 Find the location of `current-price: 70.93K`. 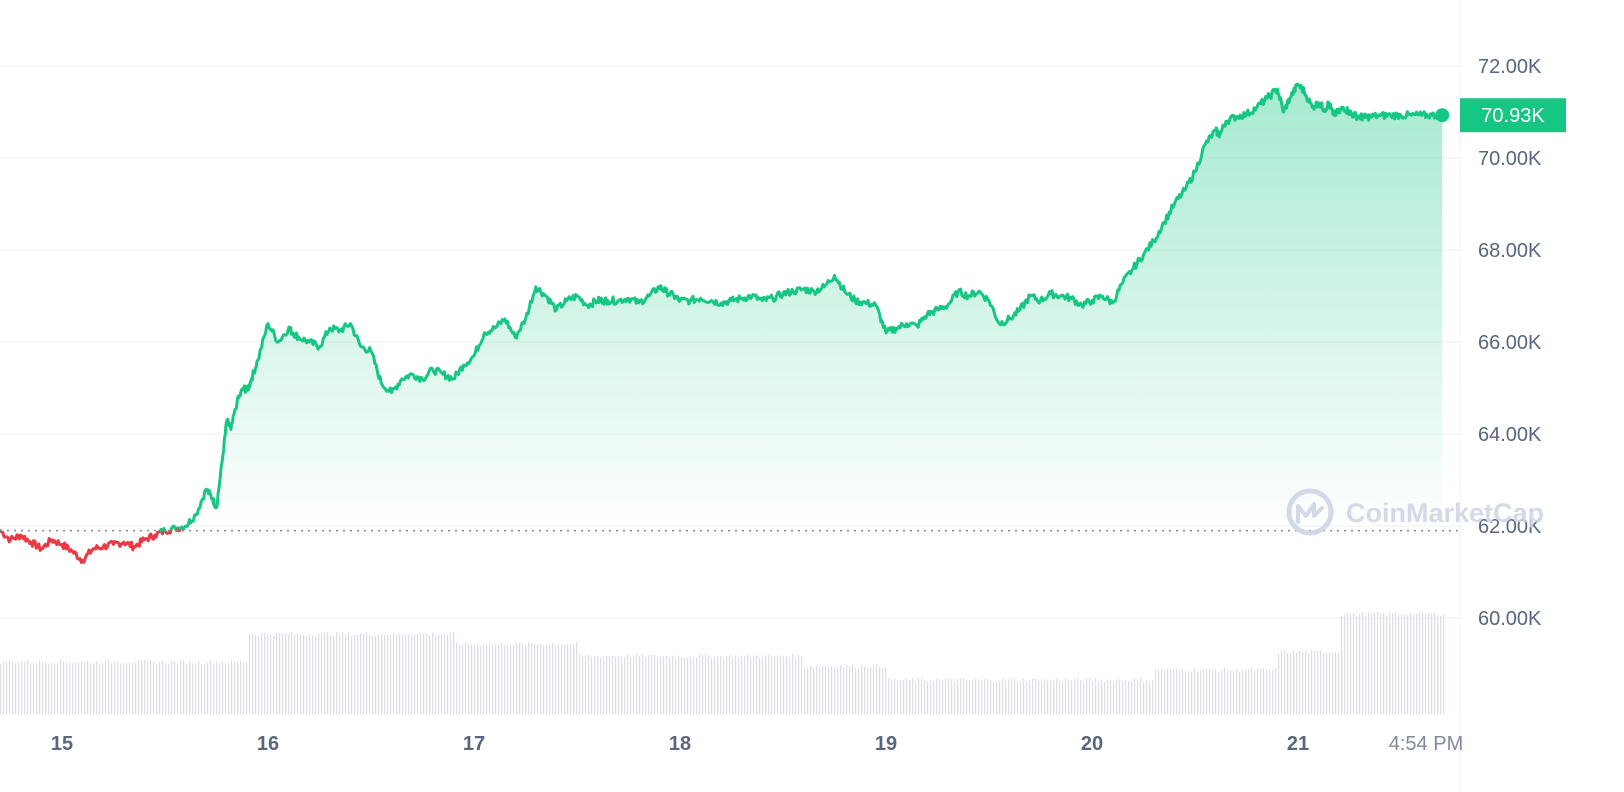

current-price: 70.93K is located at coordinates (1500, 115).